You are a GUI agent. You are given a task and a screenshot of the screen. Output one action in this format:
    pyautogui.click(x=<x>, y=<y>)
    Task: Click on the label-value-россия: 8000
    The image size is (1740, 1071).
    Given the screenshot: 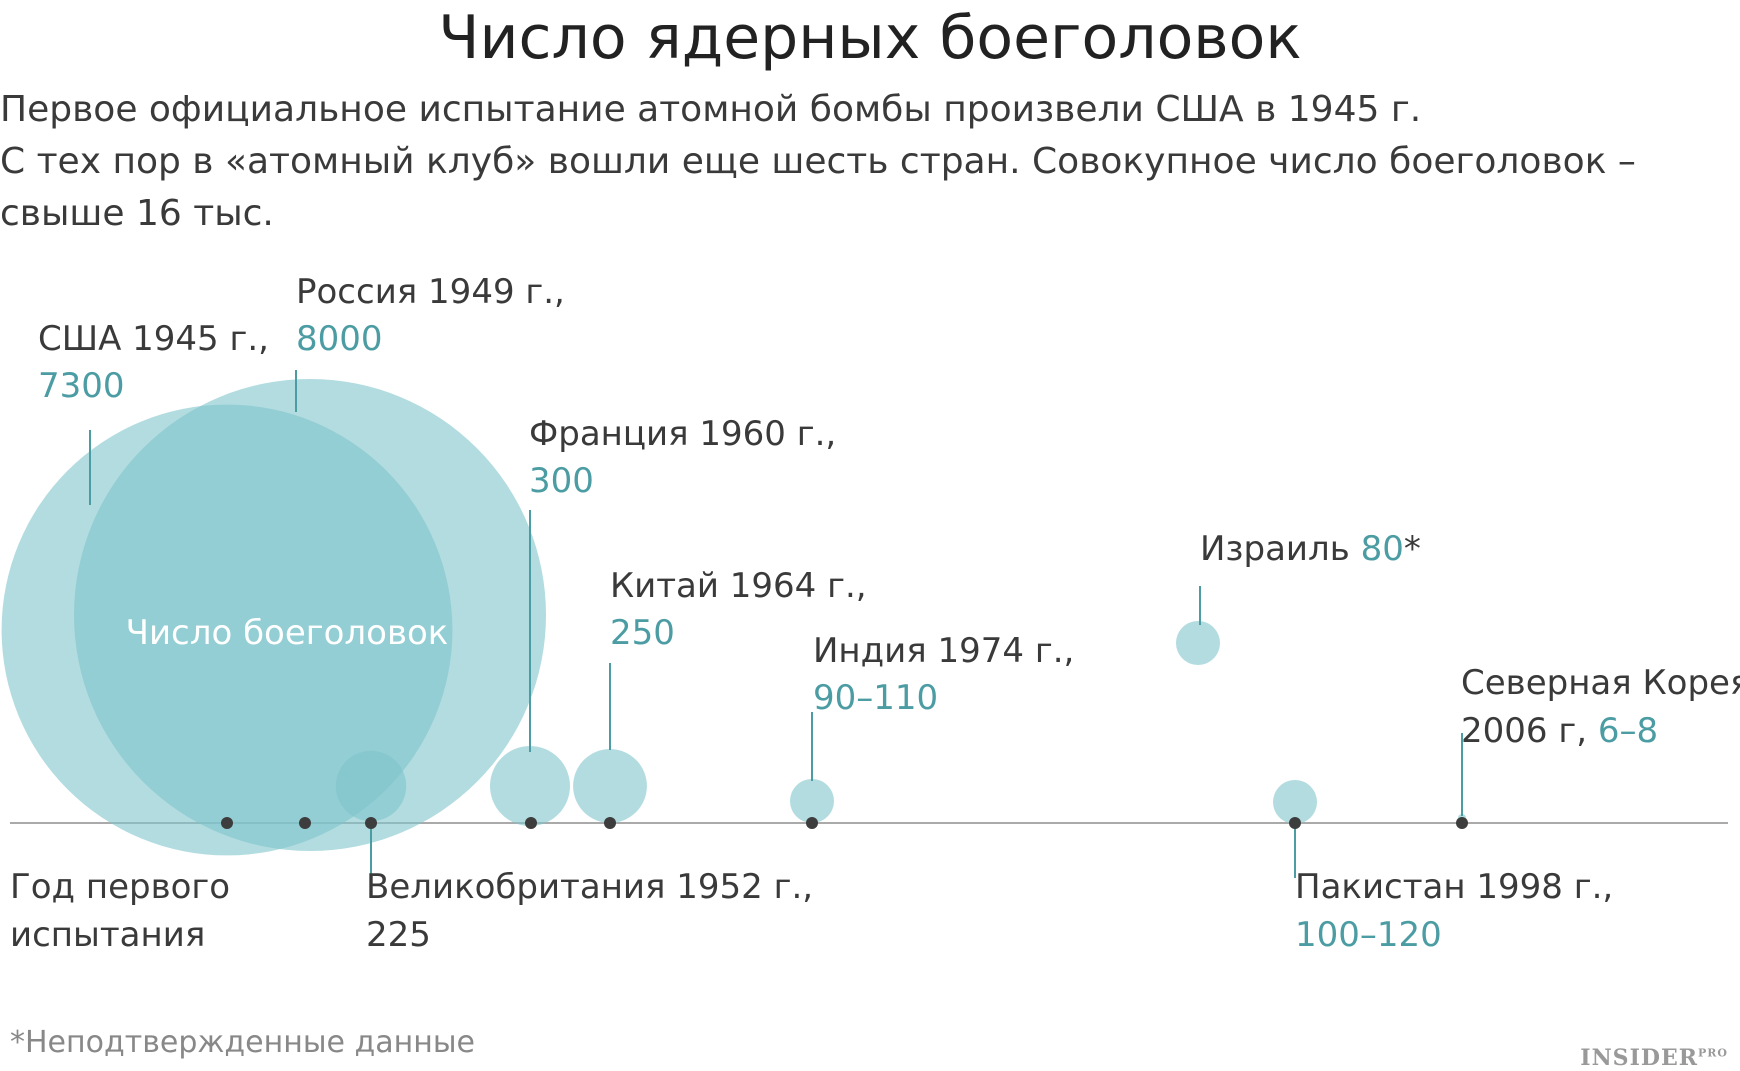 What is the action you would take?
    pyautogui.click(x=339, y=339)
    